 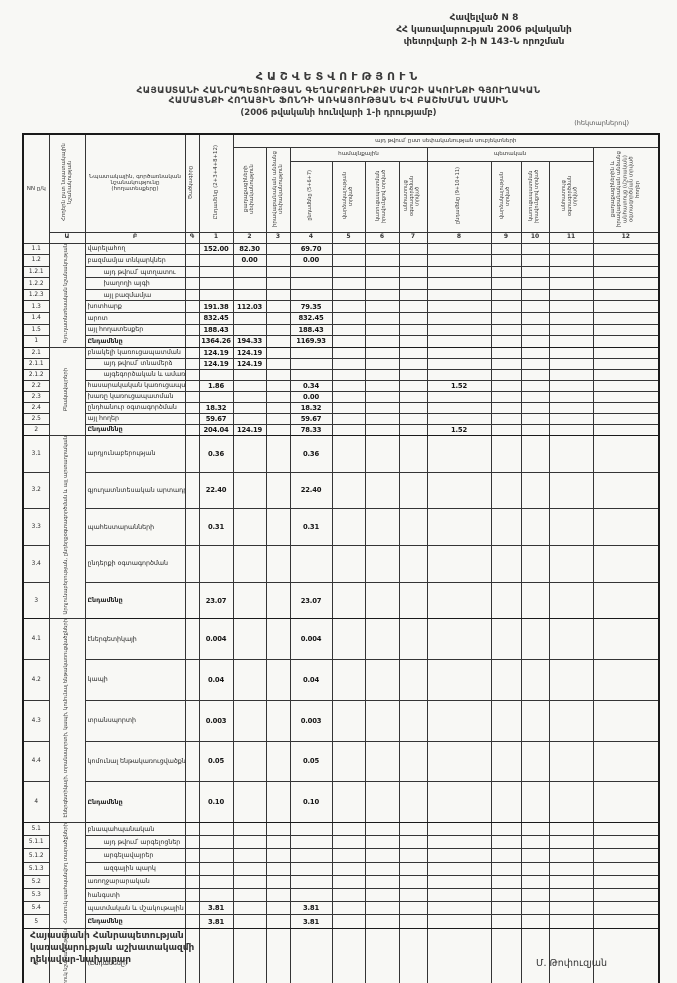 I want to click on value-cell: 124.19, so click(x=249, y=363).